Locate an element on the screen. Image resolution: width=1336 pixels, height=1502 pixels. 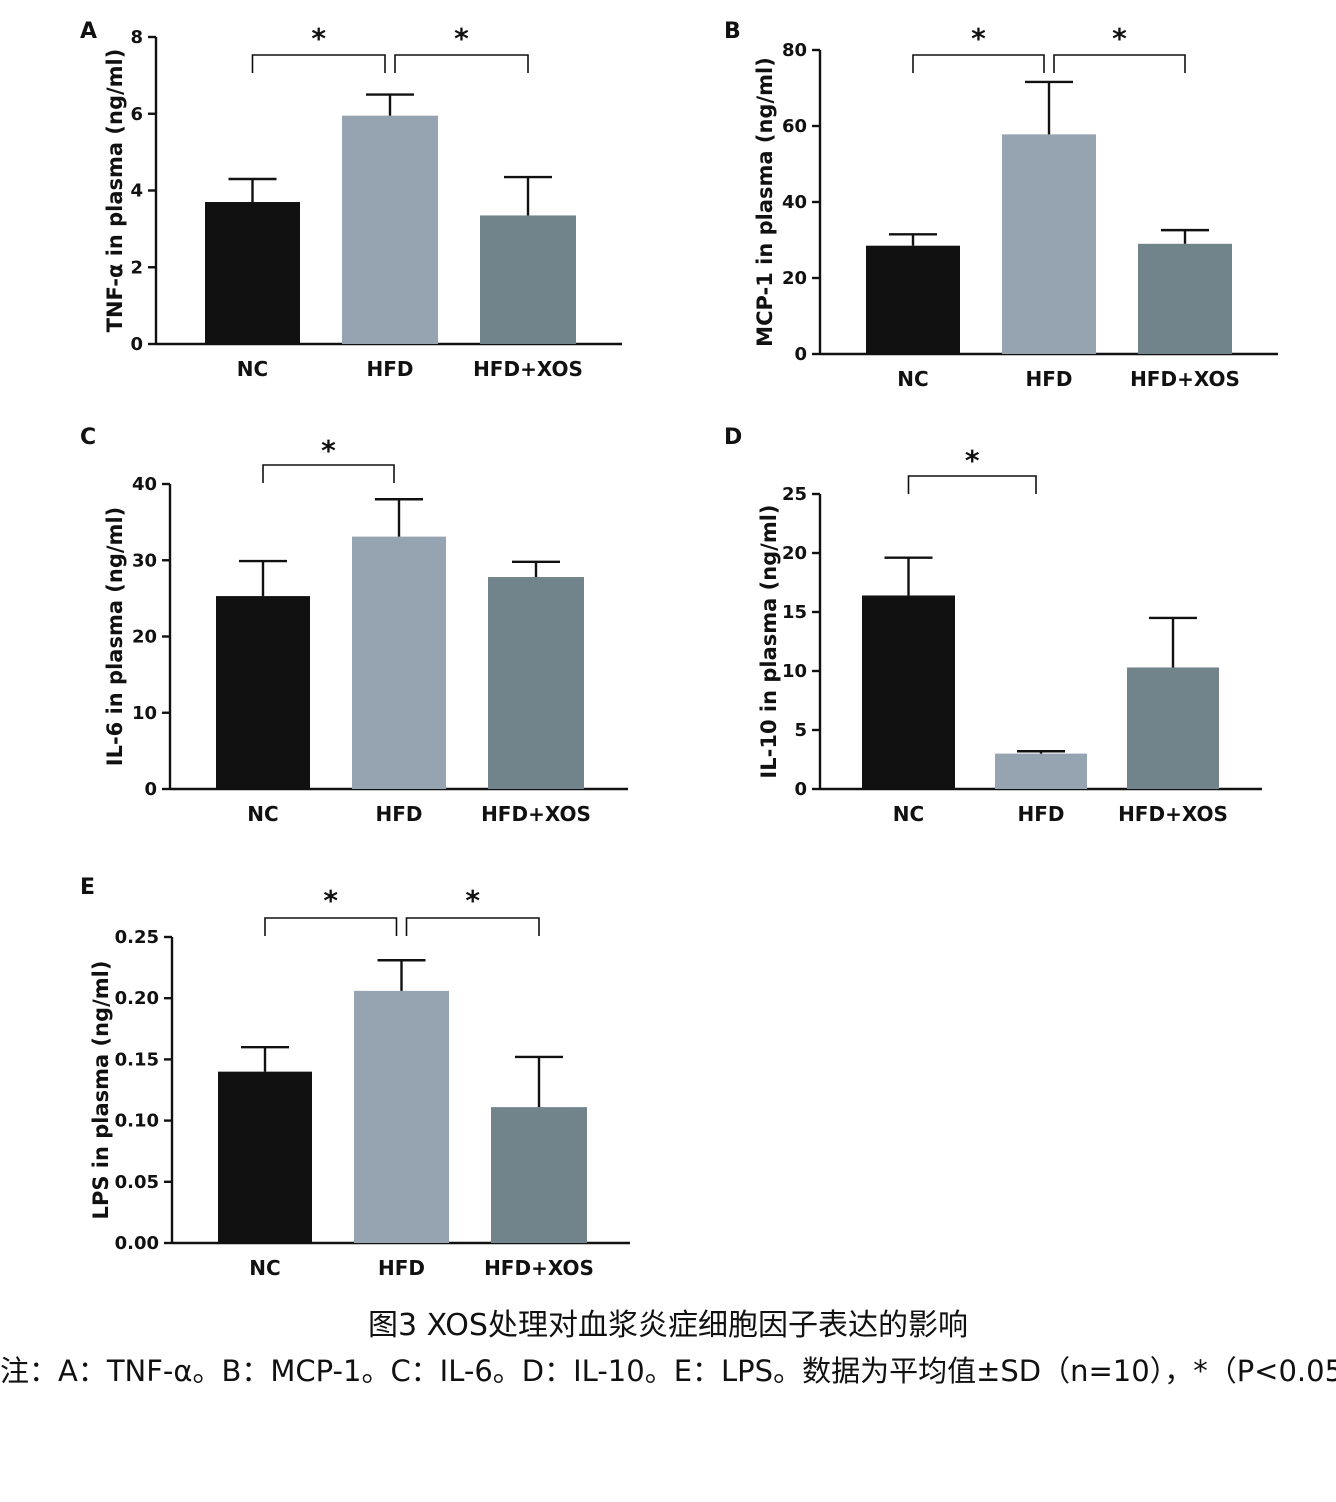
panel-e-y-tick-label: 0.05 is located at coordinates (137, 1182).